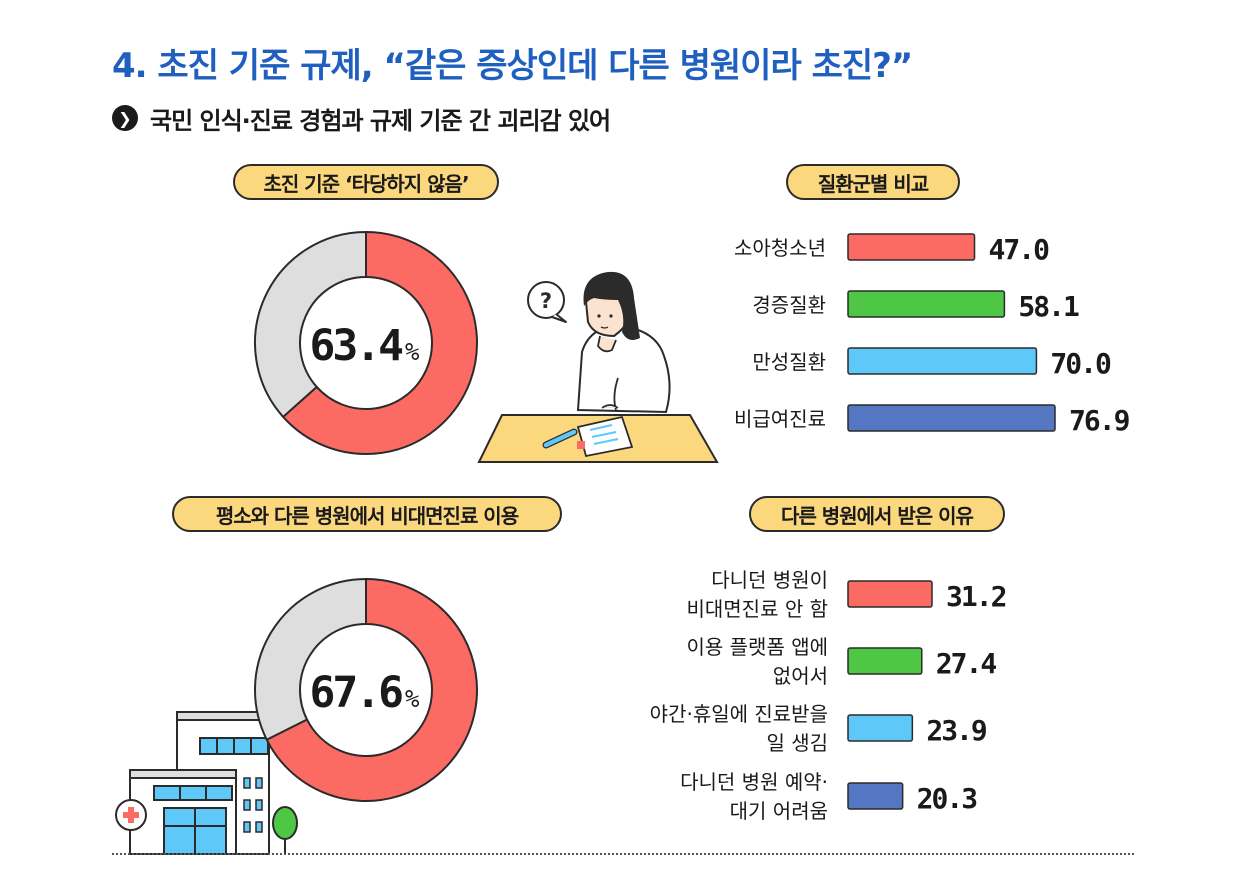  Describe the element at coordinates (739, 714) in the screenshot. I see `reason-category-label: 야간·휴일에 진료받을` at that location.